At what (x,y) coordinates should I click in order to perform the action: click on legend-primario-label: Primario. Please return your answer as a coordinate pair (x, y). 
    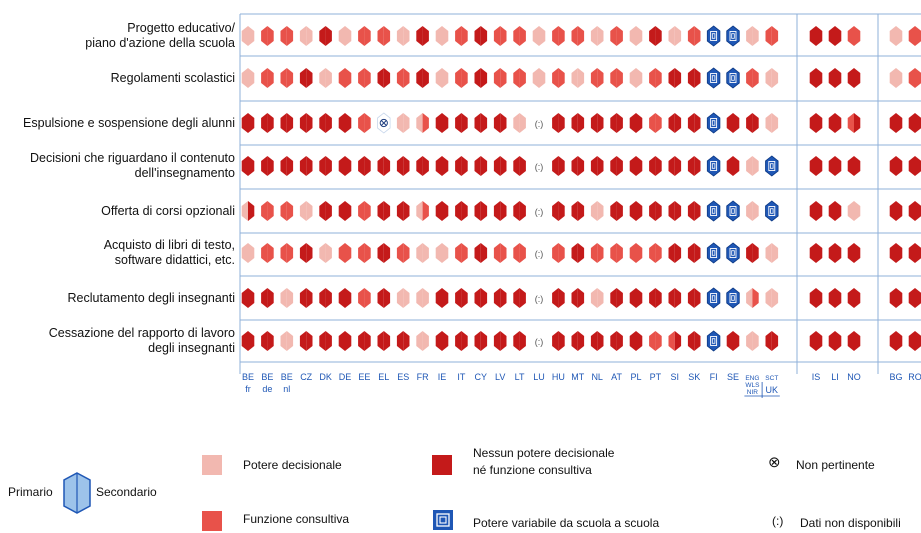
    Looking at the image, I should click on (30, 492).